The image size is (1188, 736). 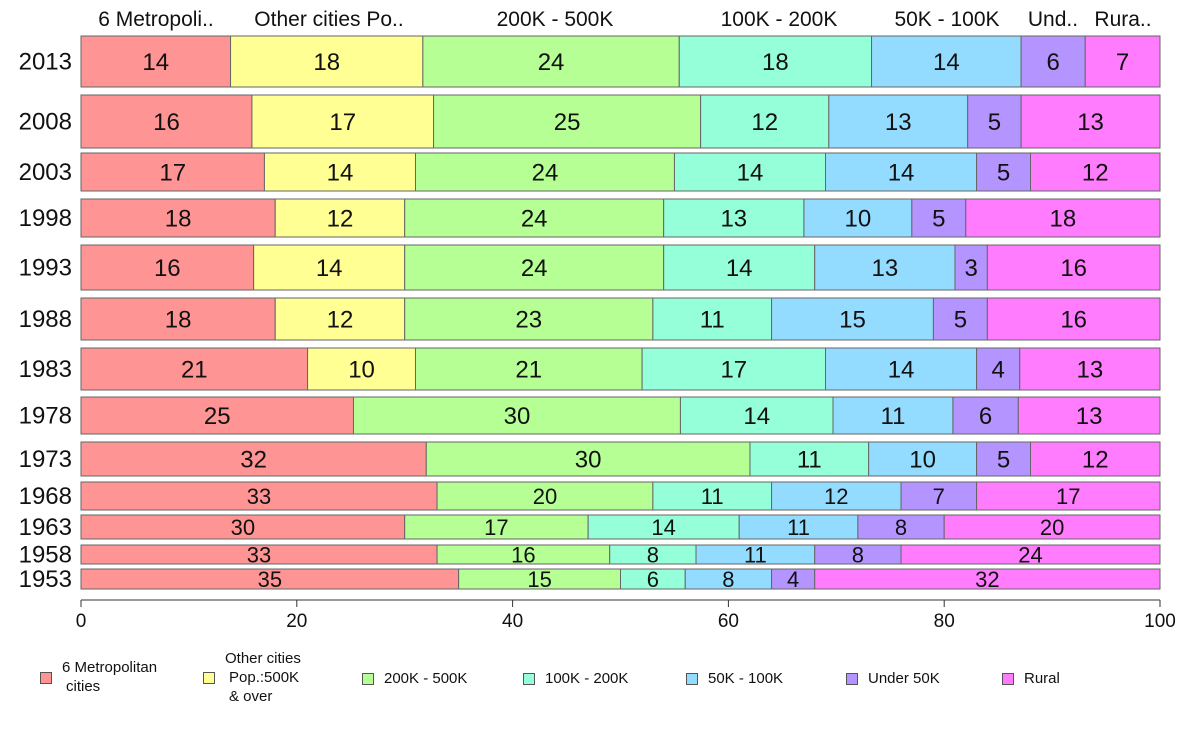 I want to click on data-label: 4, so click(x=793, y=579).